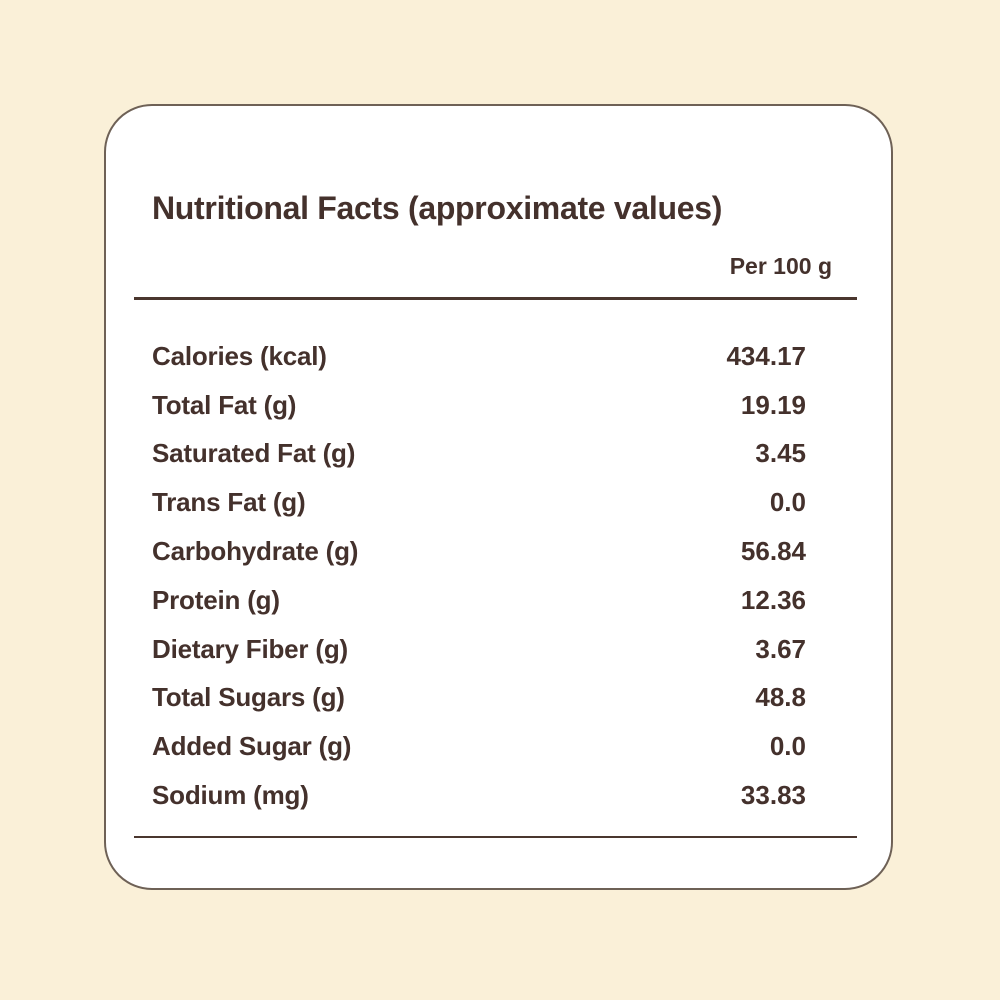 The image size is (1000, 1000). Describe the element at coordinates (224, 404) in the screenshot. I see `row-label: Total Fat (g)` at that location.